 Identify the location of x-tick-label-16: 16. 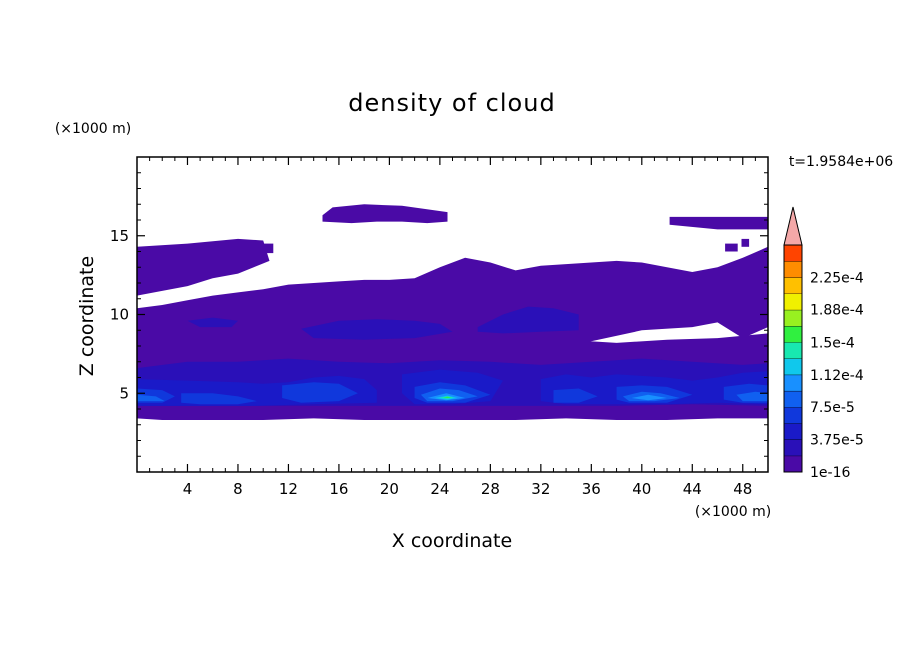
(338, 489).